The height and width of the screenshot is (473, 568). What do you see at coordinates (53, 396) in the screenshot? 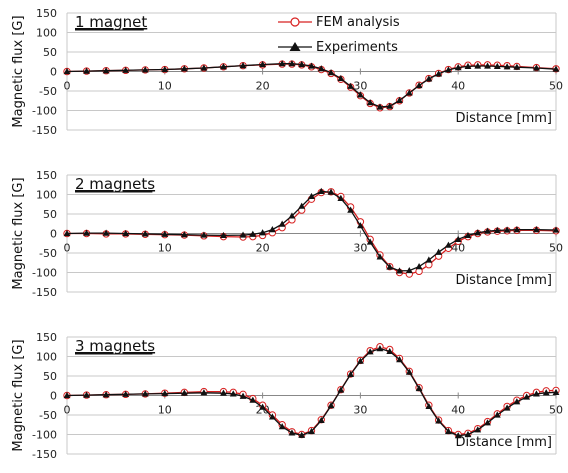
I see `y-tick-label: 0` at bounding box center [53, 396].